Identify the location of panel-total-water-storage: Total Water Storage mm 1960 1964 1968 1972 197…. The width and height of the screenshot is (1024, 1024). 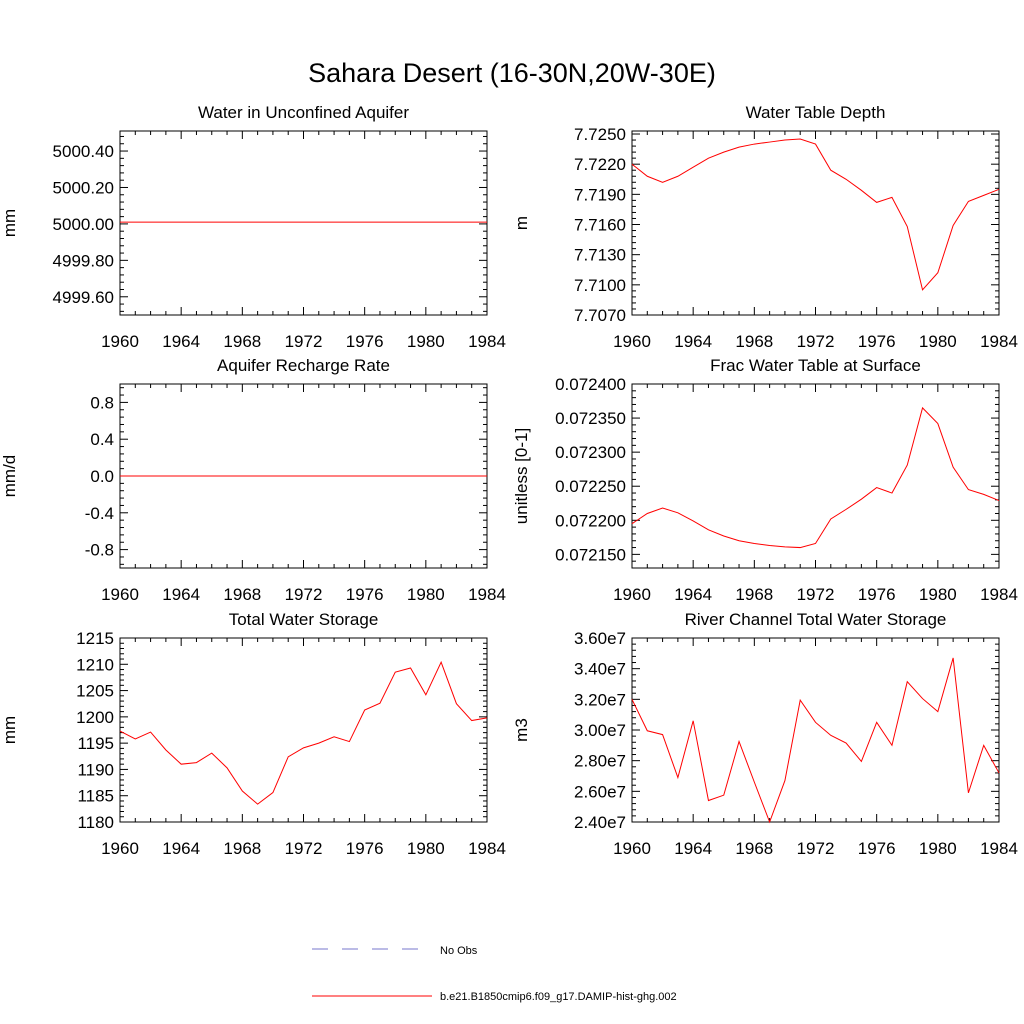
(253, 734).